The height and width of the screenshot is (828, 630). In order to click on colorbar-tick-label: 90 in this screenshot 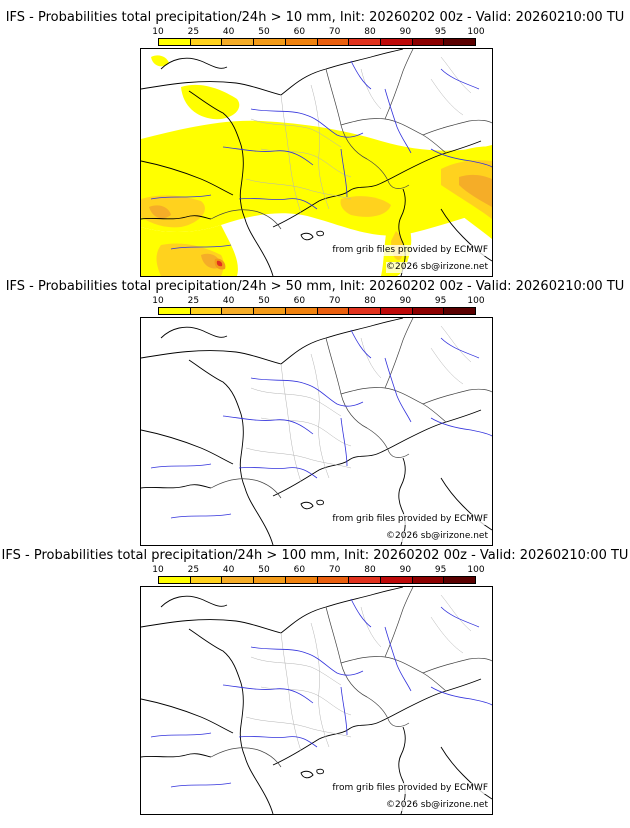, I will do `click(405, 301)`.